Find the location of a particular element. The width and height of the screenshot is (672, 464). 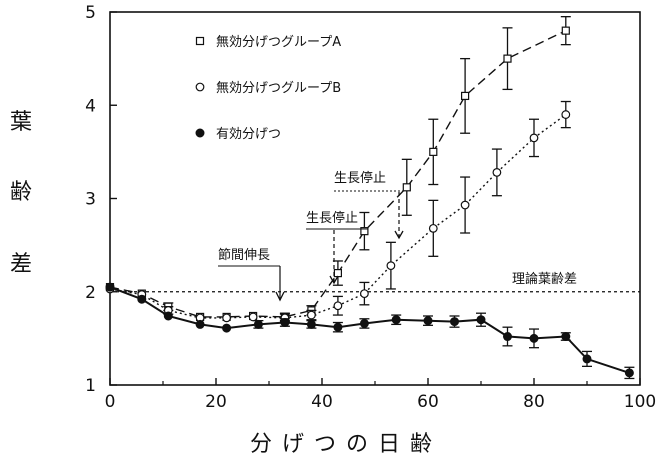

annotation-stop-b-arrow-head is located at coordinates (334, 280).